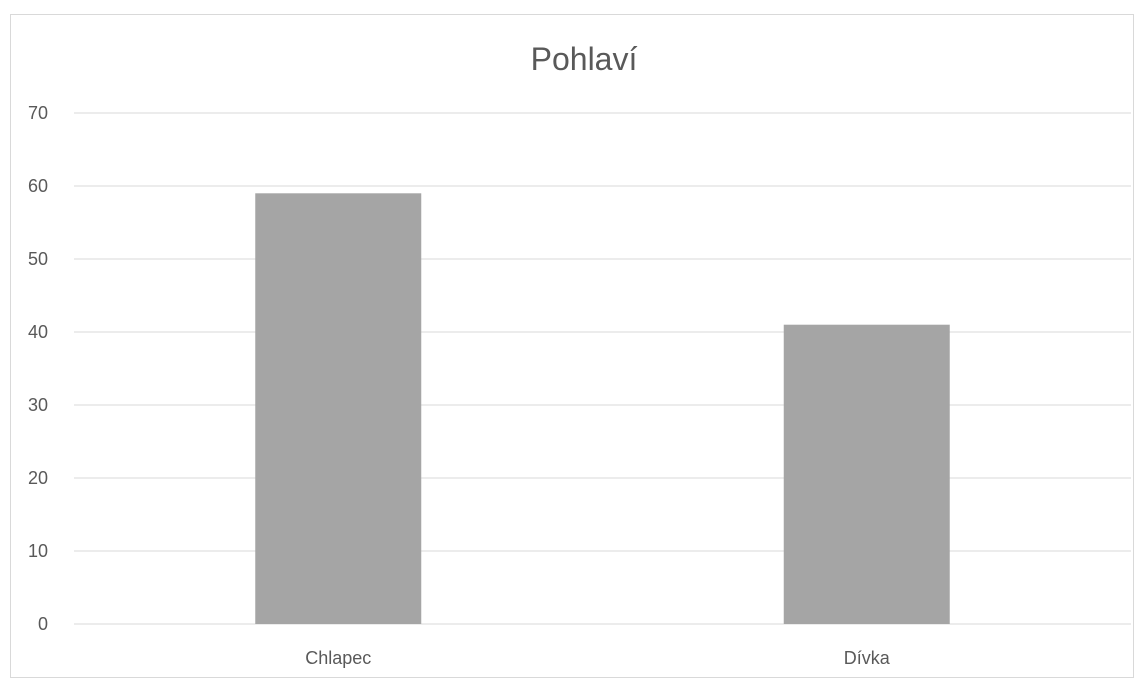 The image size is (1146, 680). I want to click on y-tick-label: 30, so click(38, 405).